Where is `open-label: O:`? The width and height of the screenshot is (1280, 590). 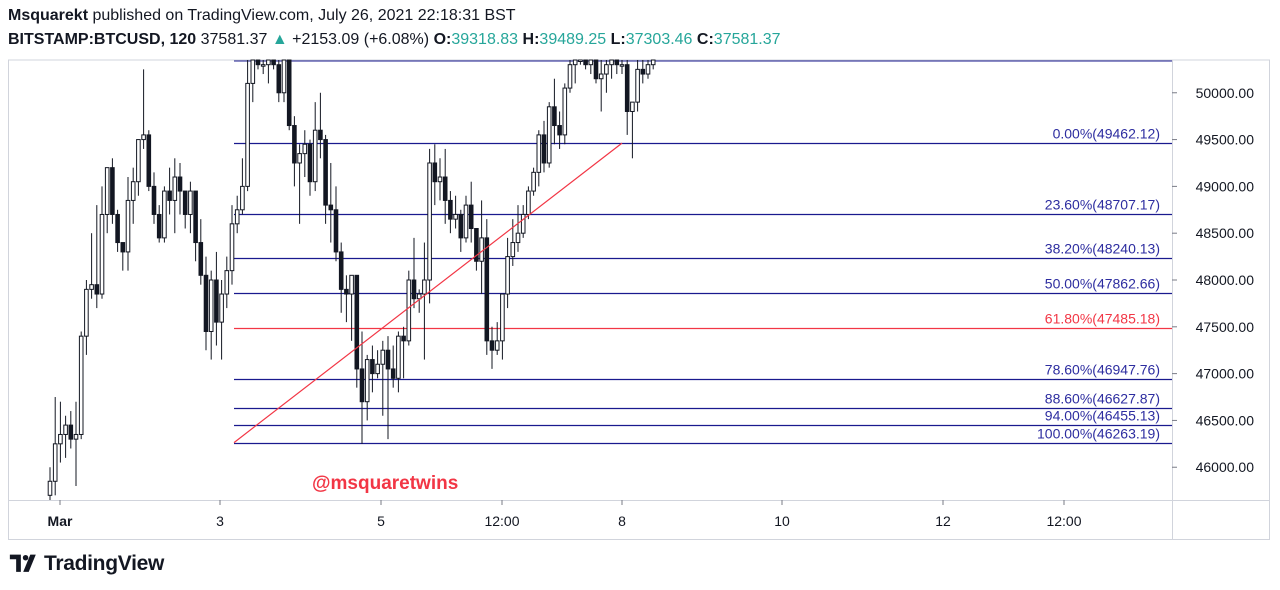
open-label: O: is located at coordinates (442, 39).